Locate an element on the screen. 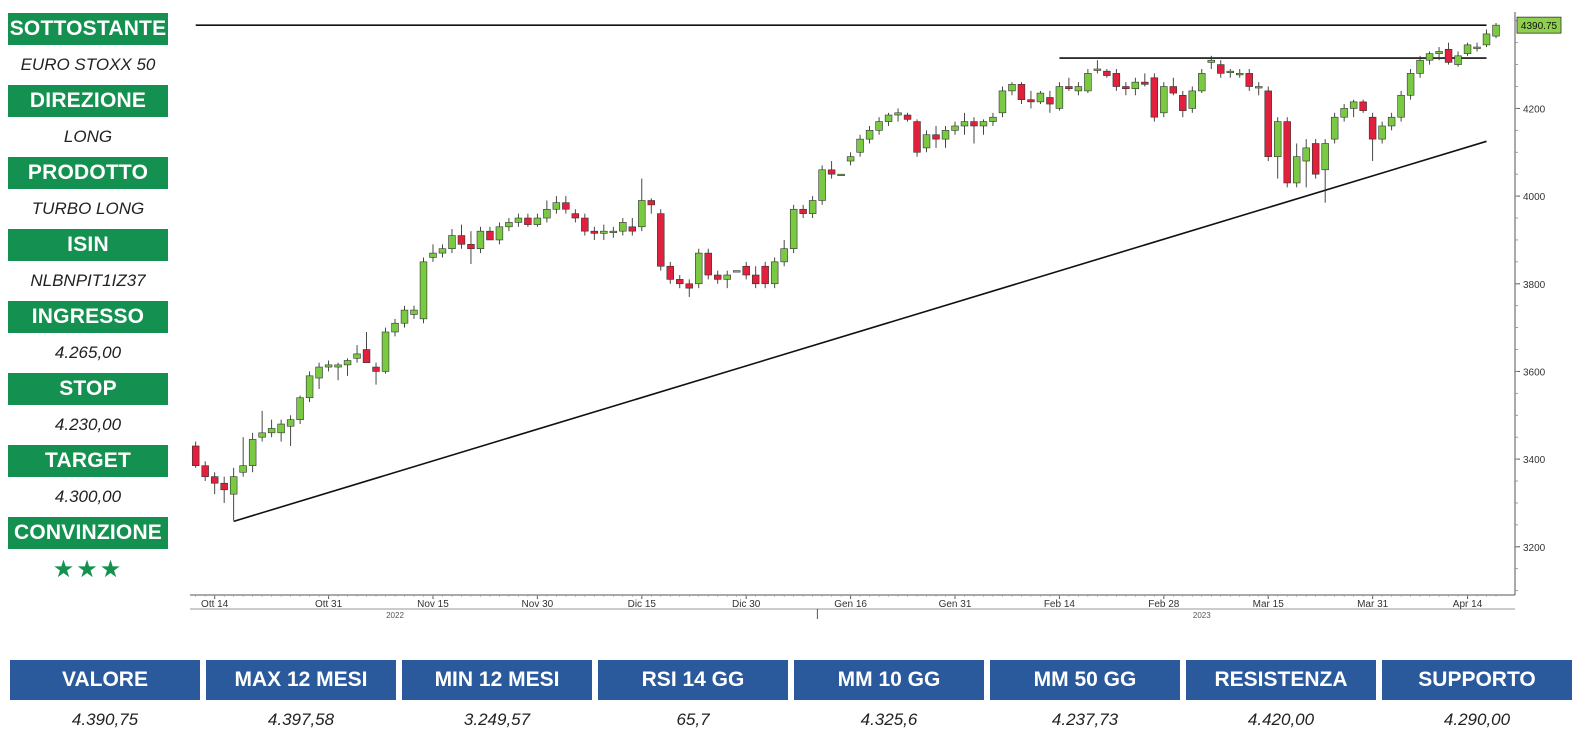  stats-value-valore: 4.390,75 is located at coordinates (105, 720).